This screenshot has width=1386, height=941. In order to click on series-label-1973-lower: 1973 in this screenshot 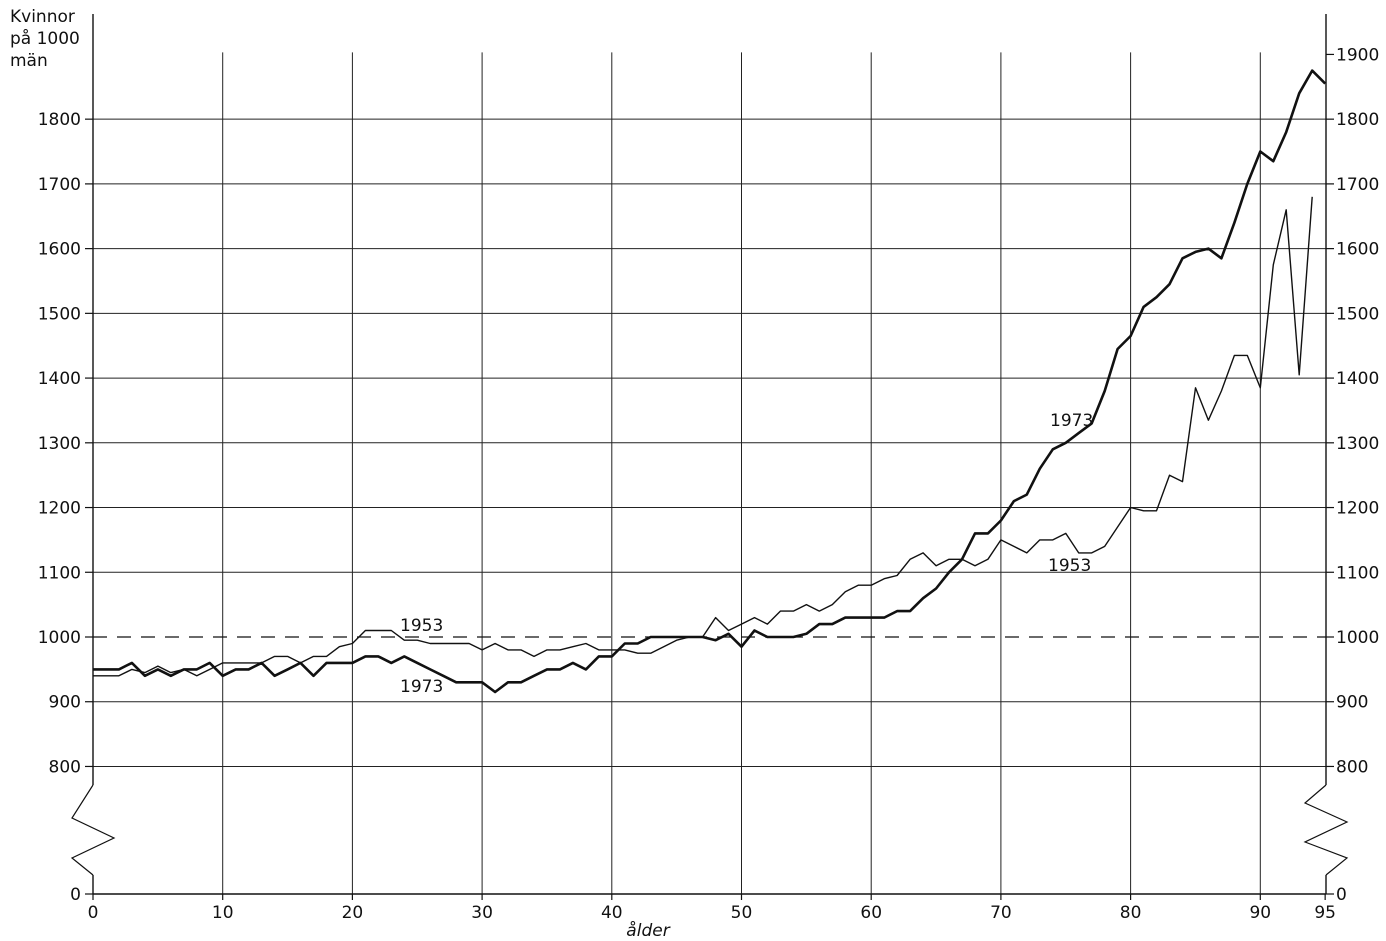, I will do `click(421, 687)`.